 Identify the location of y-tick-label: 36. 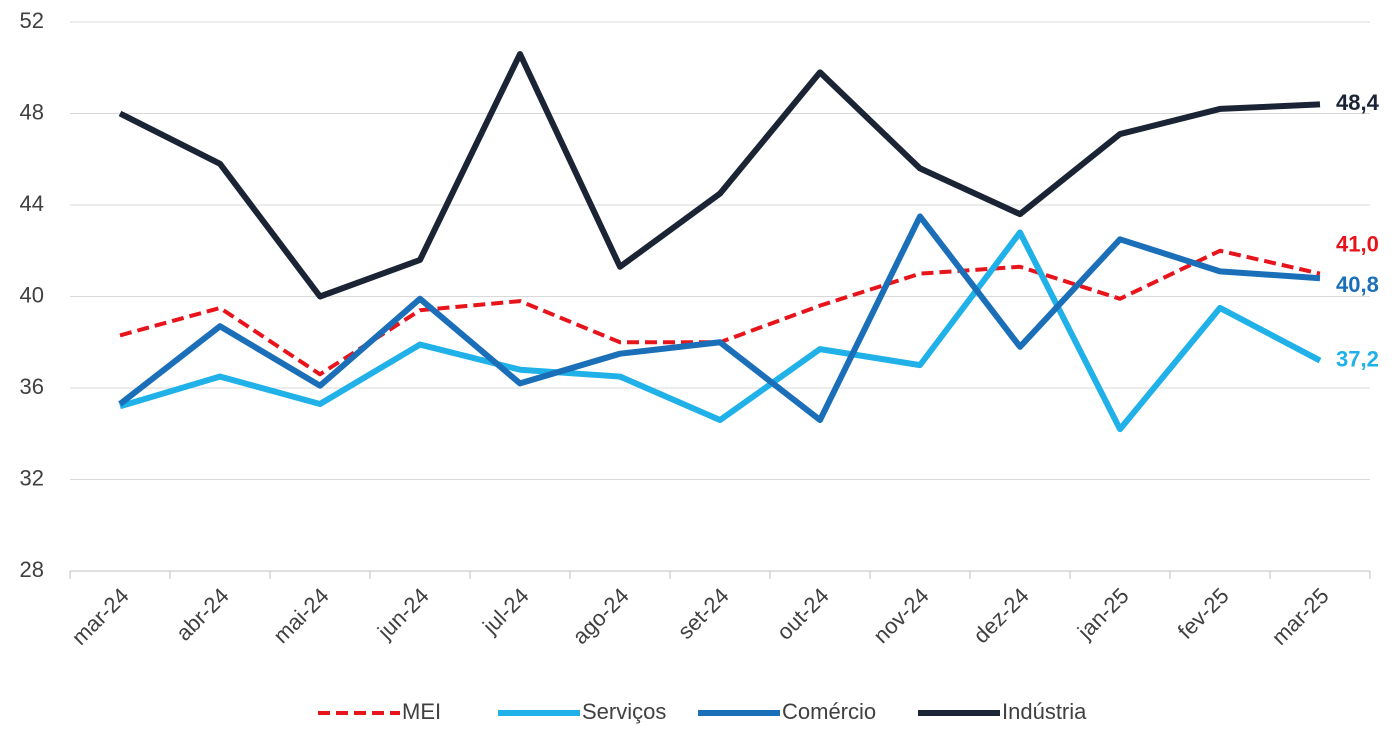
(32, 386).